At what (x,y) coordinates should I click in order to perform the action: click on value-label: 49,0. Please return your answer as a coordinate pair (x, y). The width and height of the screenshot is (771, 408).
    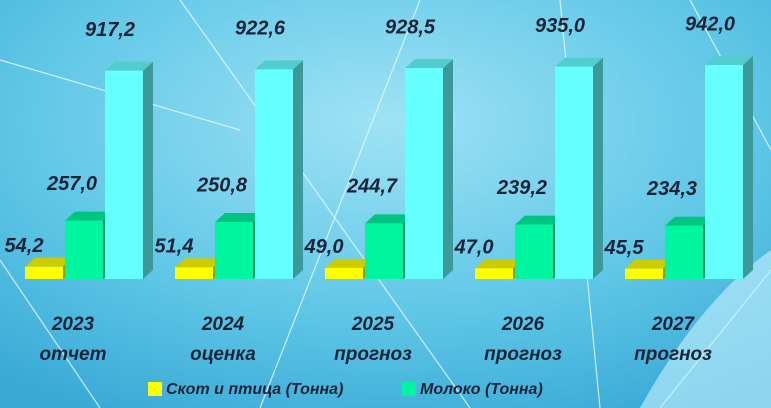
    Looking at the image, I should click on (324, 247).